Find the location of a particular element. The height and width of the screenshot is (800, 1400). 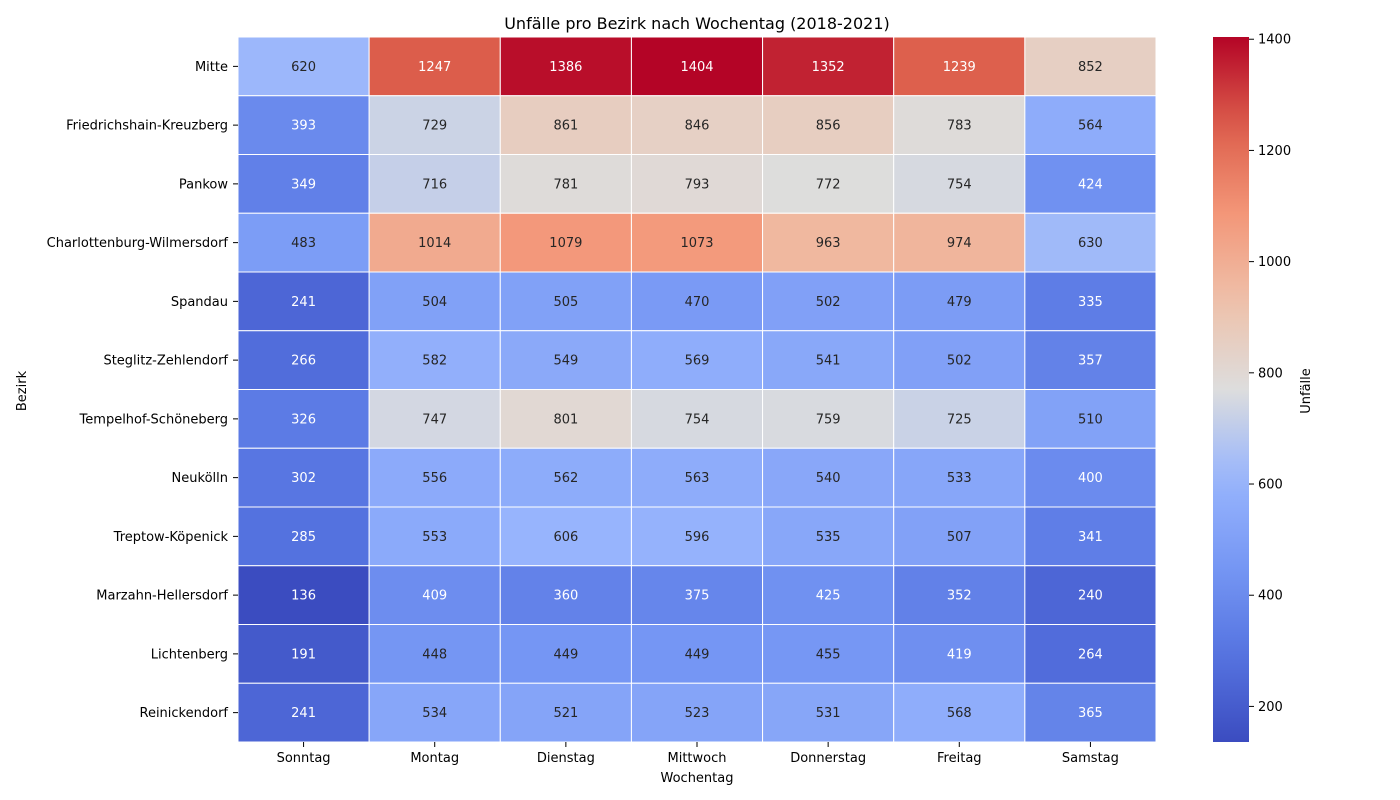

cell-value-label: 606 is located at coordinates (565, 537).